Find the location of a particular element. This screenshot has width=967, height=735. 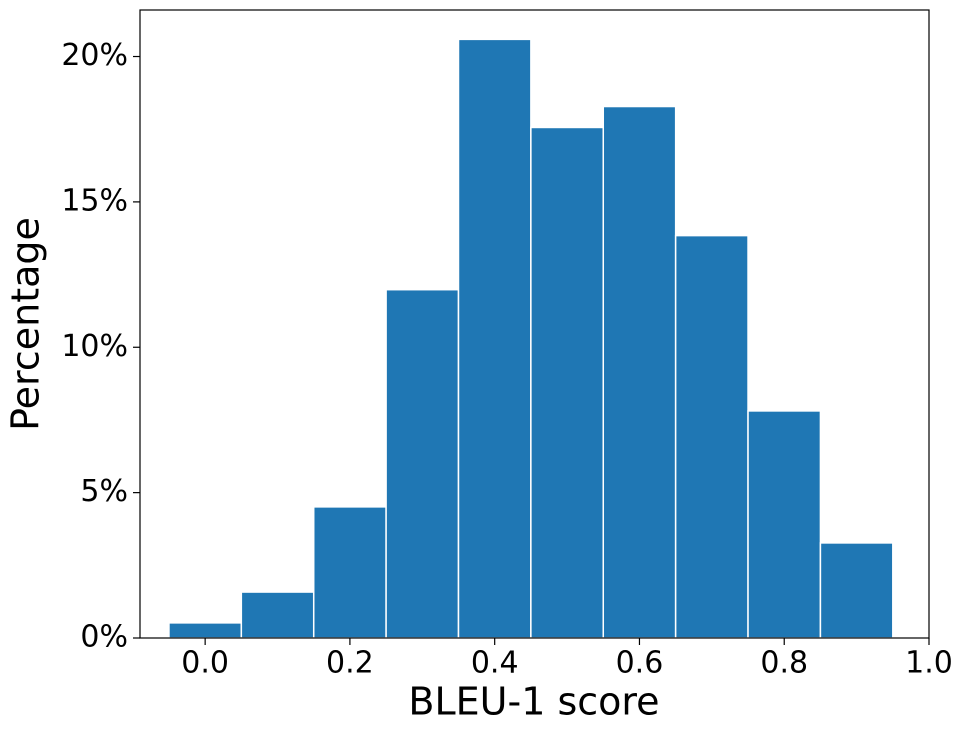

y-axis-label: Percentage is located at coordinates (26, 324).